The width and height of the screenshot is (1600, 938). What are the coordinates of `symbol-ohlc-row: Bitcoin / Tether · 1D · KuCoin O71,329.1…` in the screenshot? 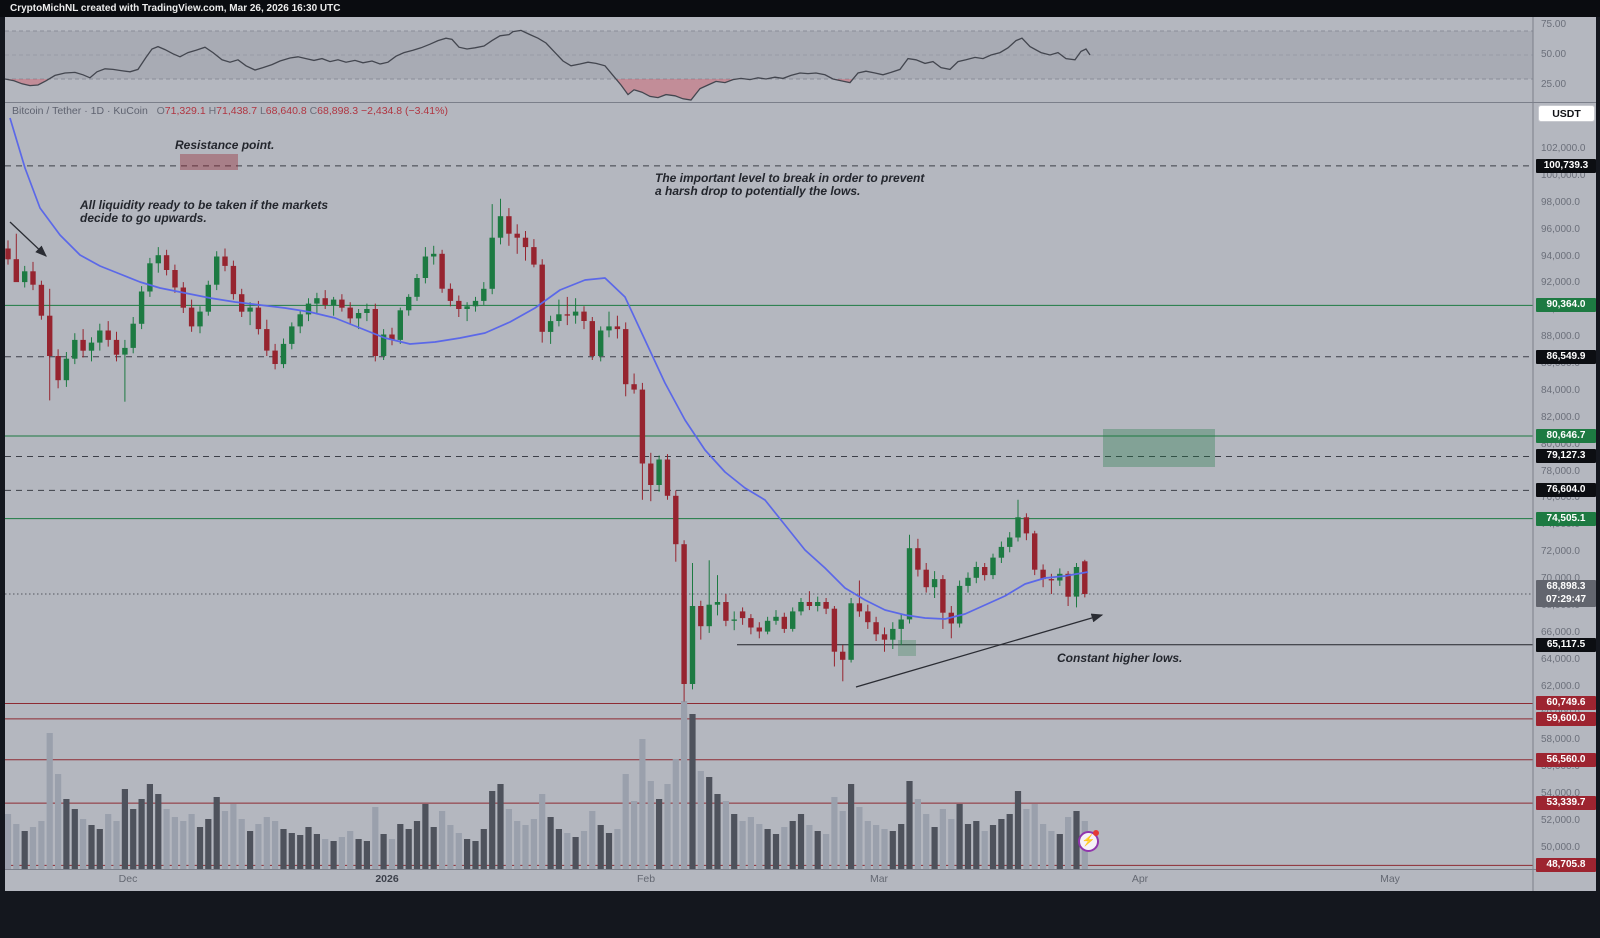 It's located at (230, 111).